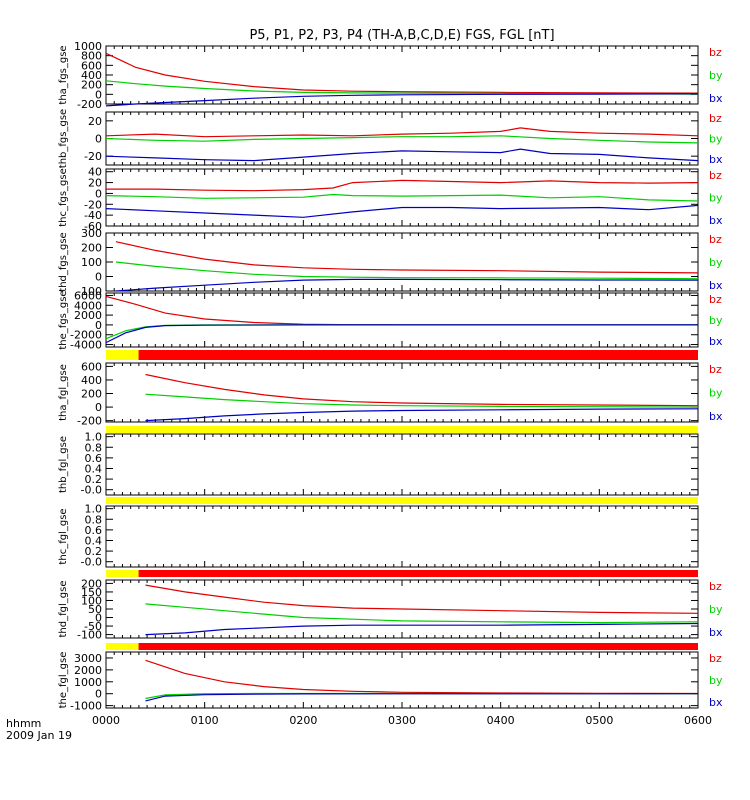 The width and height of the screenshot is (750, 800). What do you see at coordinates (95, 183) in the screenshot?
I see `y-tick-label: 20` at bounding box center [95, 183].